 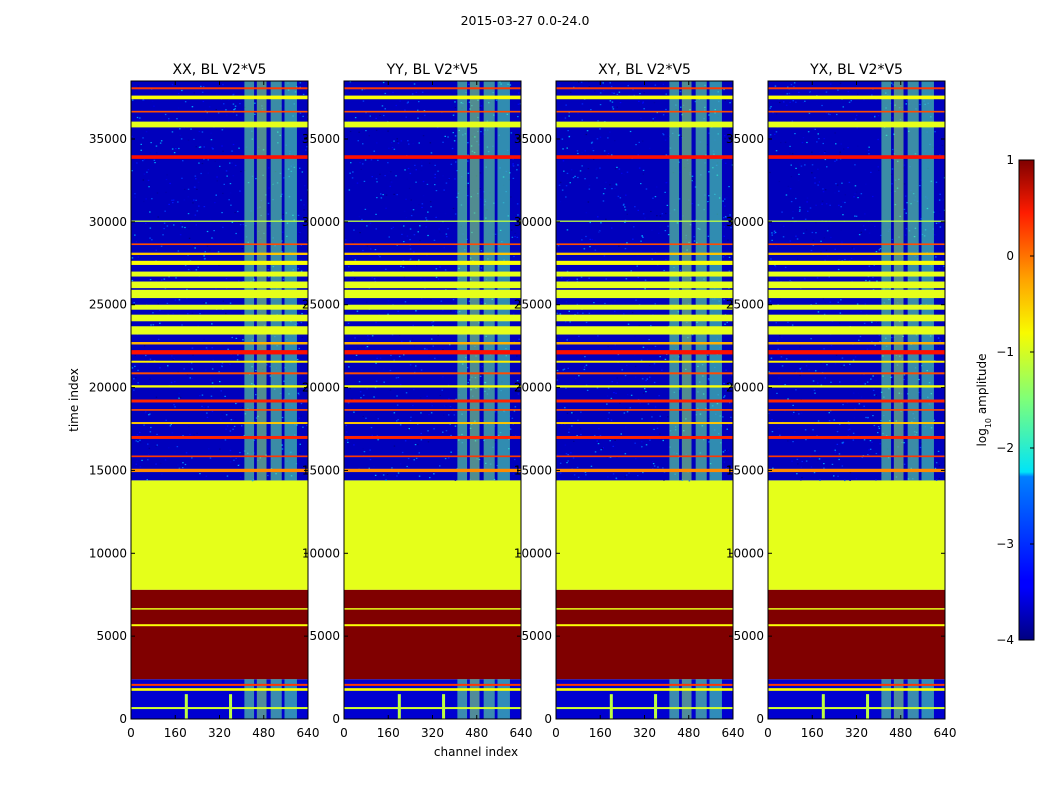 What do you see at coordinates (611, 706) in the screenshot?
I see `heatmap-channel-spike` at bounding box center [611, 706].